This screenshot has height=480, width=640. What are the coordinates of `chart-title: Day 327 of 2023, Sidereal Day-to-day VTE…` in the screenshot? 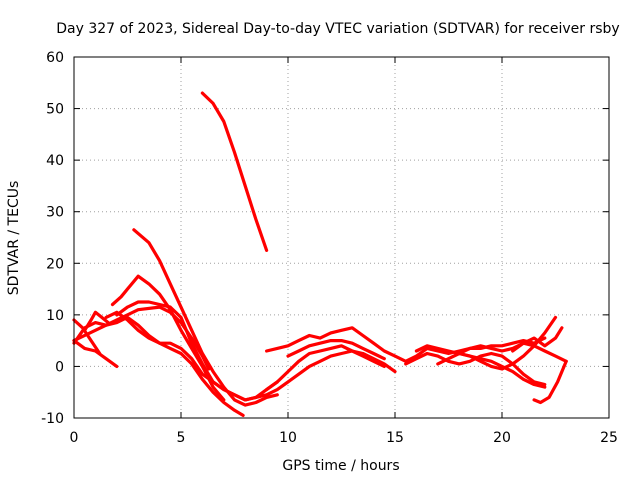 It's located at (337, 29).